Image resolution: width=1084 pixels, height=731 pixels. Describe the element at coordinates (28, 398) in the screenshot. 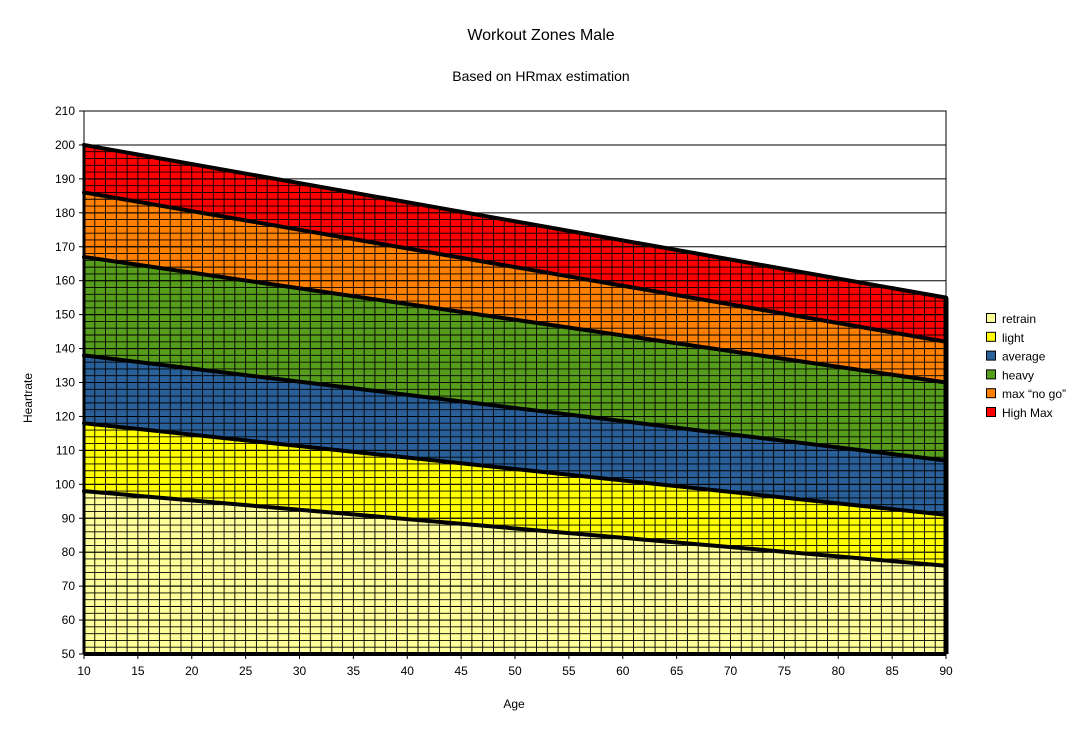

I see `y-axis-title: Heartrate` at that location.